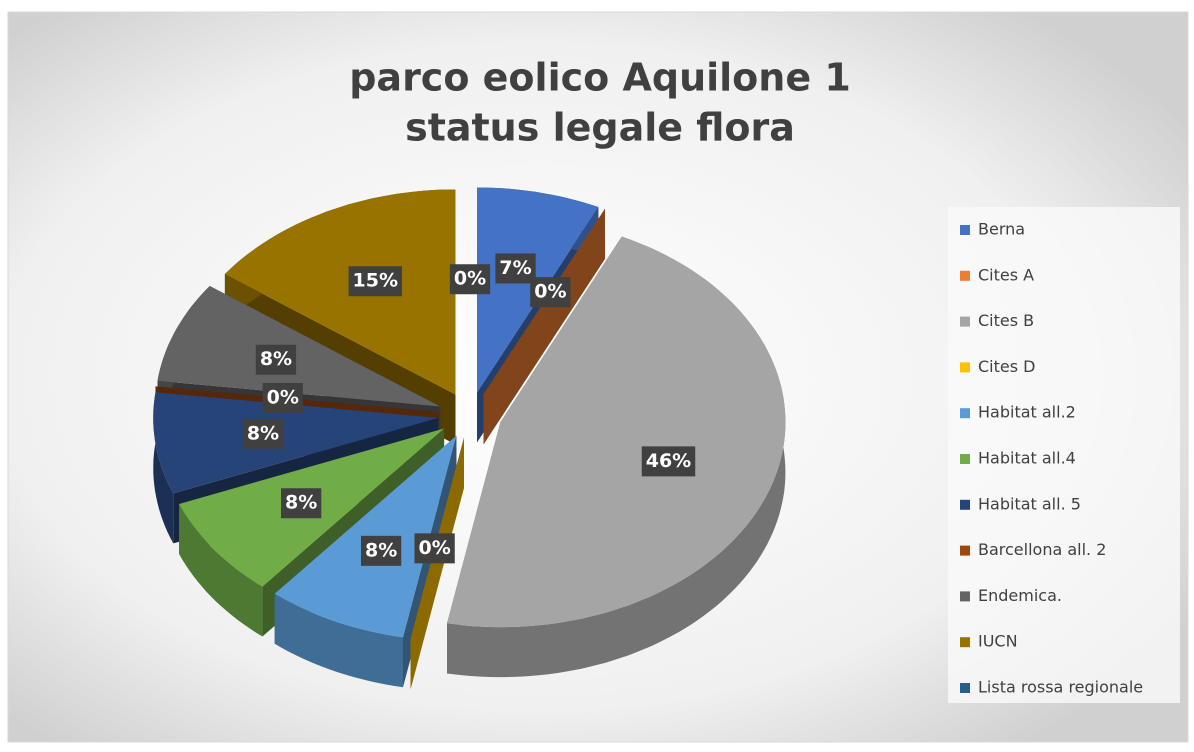  I want to click on legend-label: Berna, so click(1001, 229).